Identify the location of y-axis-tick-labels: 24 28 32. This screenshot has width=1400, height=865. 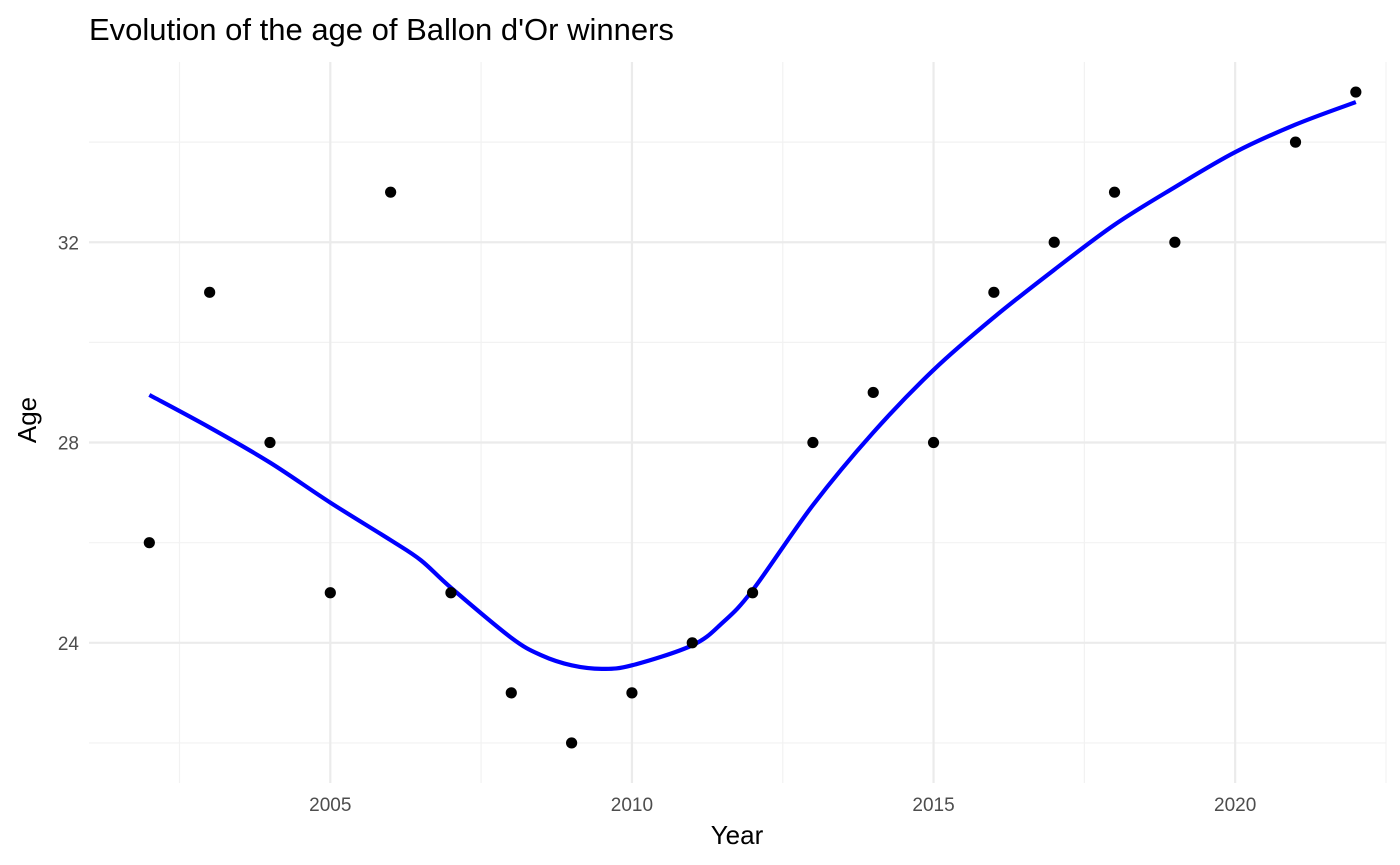
(69, 444).